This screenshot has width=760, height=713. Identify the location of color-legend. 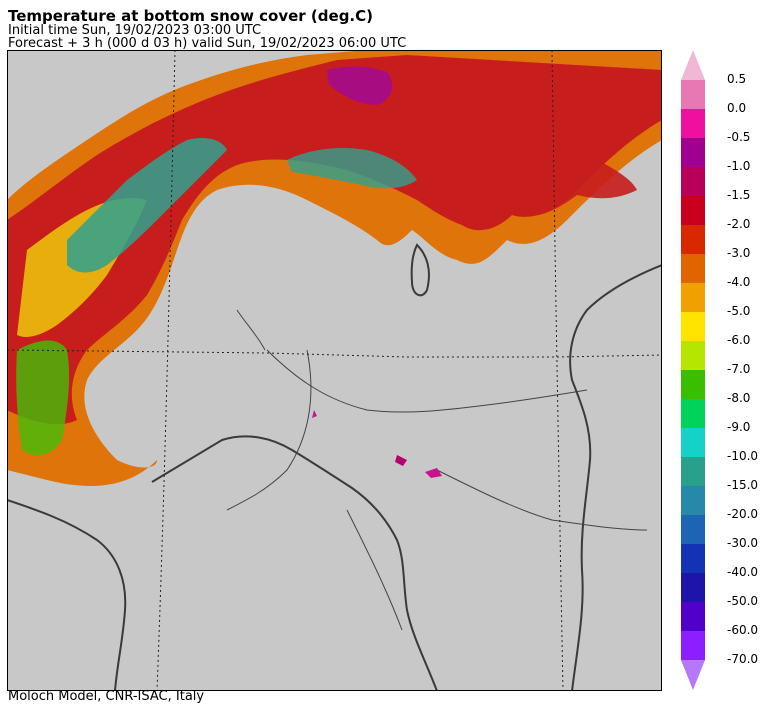
(693, 370).